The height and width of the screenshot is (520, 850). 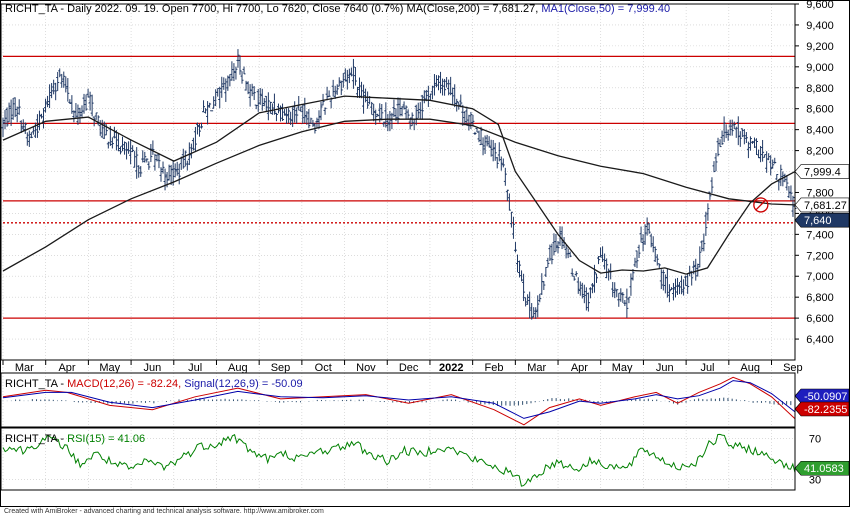 What do you see at coordinates (761, 205) in the screenshot?
I see `crossover-marker-slash` at bounding box center [761, 205].